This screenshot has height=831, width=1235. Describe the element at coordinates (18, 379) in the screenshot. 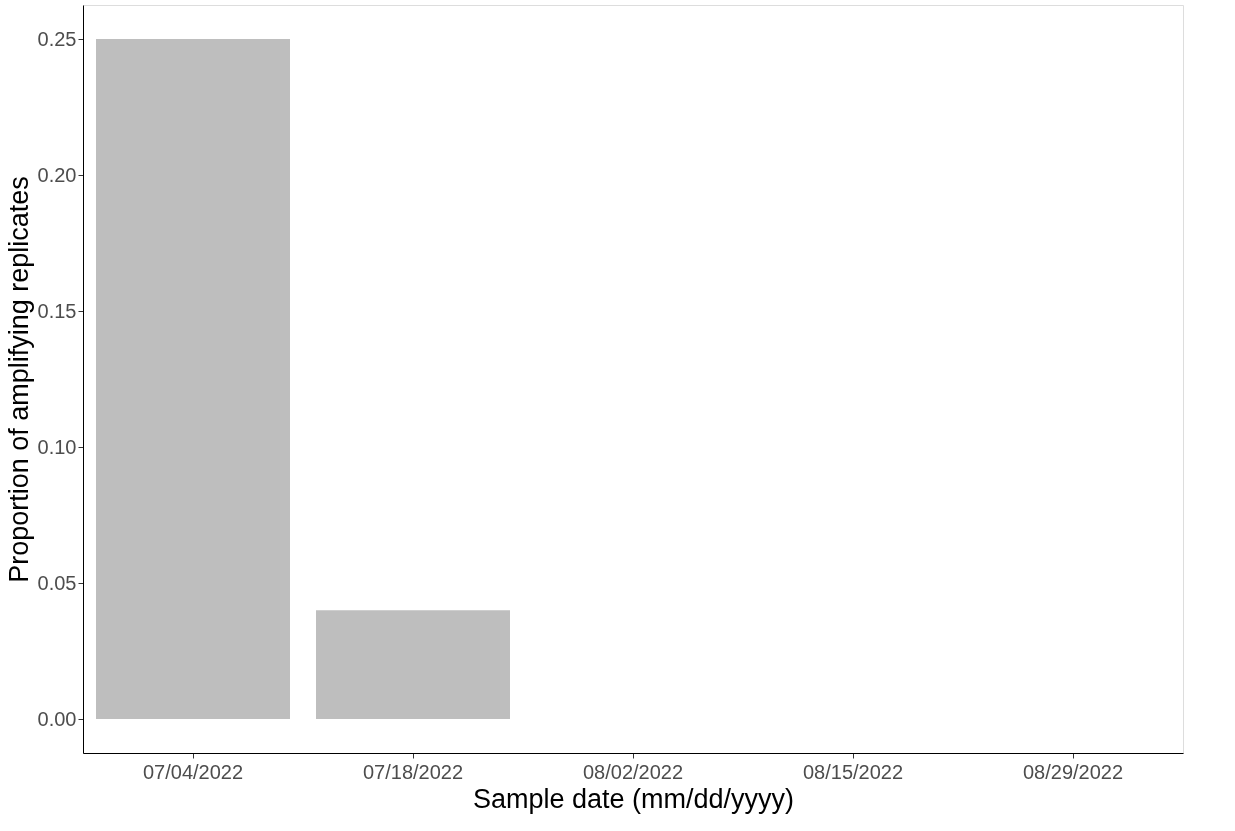

I see `y-axis-title: Proportion of amplifying replicates` at that location.